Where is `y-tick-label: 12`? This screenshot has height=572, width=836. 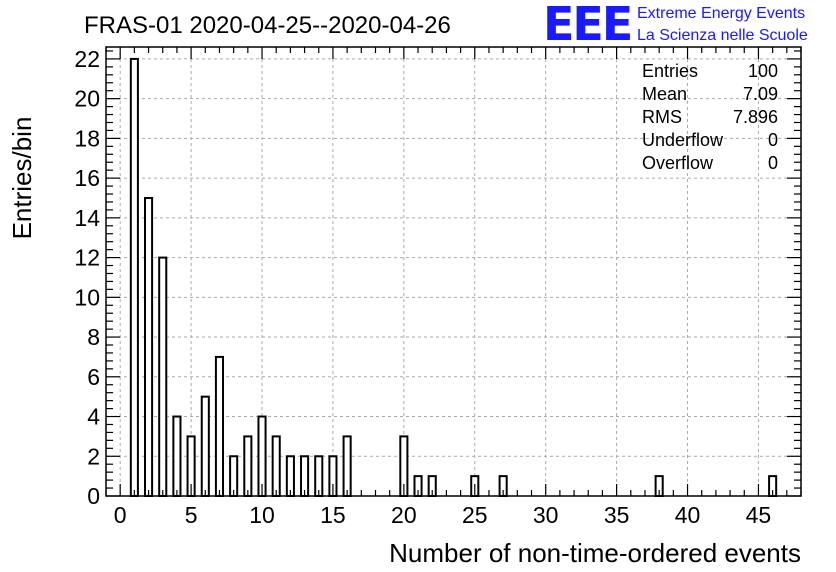 y-tick-label: 12 is located at coordinates (87, 258).